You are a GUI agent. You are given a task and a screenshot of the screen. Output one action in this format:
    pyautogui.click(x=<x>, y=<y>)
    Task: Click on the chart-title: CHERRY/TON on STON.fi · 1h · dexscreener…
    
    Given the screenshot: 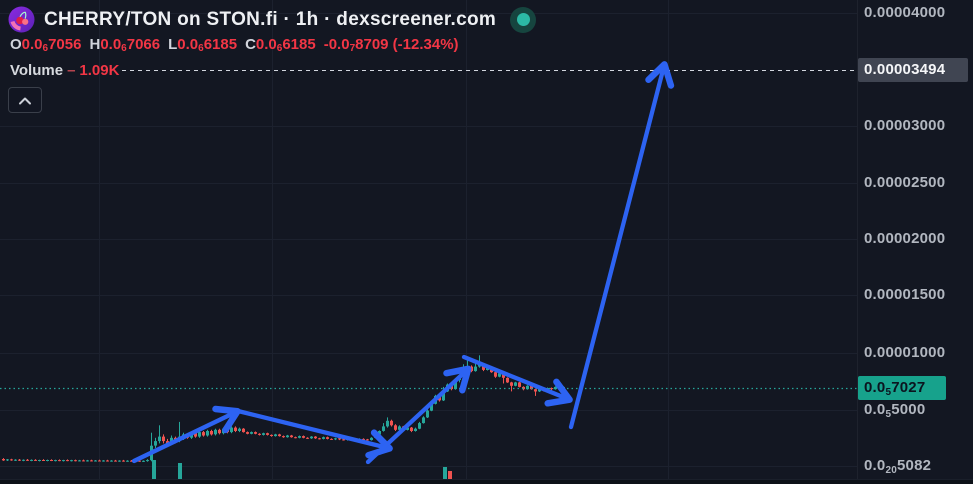 What is the action you would take?
    pyautogui.click(x=270, y=19)
    